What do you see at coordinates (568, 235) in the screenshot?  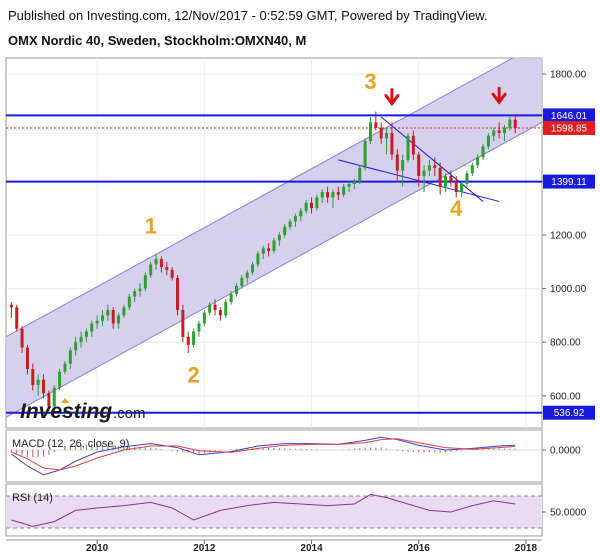 I see `y-tick-label: 1200.00` at bounding box center [568, 235].